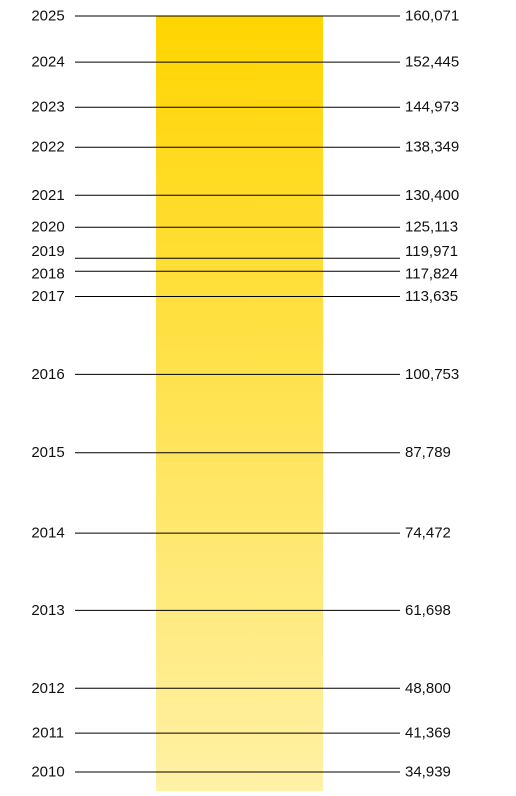 The image size is (516, 796). I want to click on data-row: 2010 34,939, so click(241, 772).